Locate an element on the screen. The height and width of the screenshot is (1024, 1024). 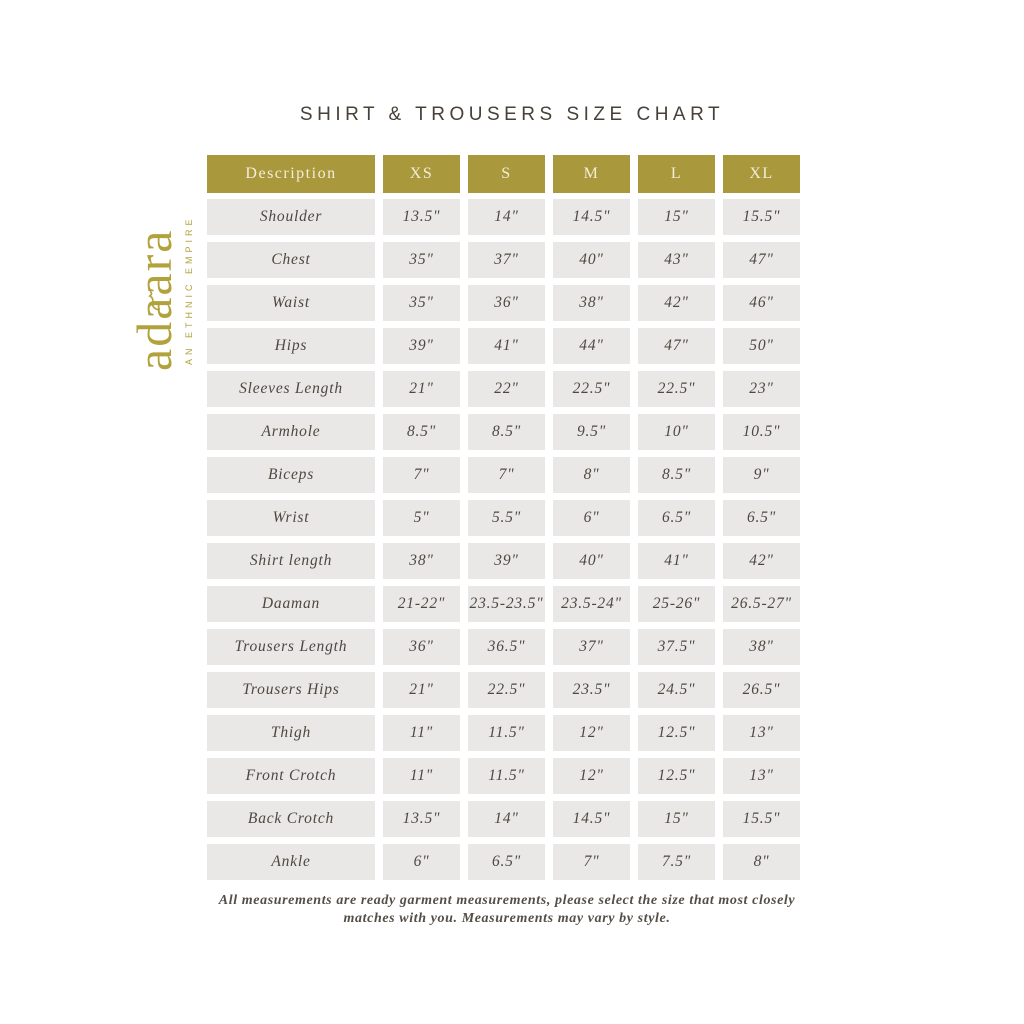
brand-name: adaara is located at coordinates (154, 277).